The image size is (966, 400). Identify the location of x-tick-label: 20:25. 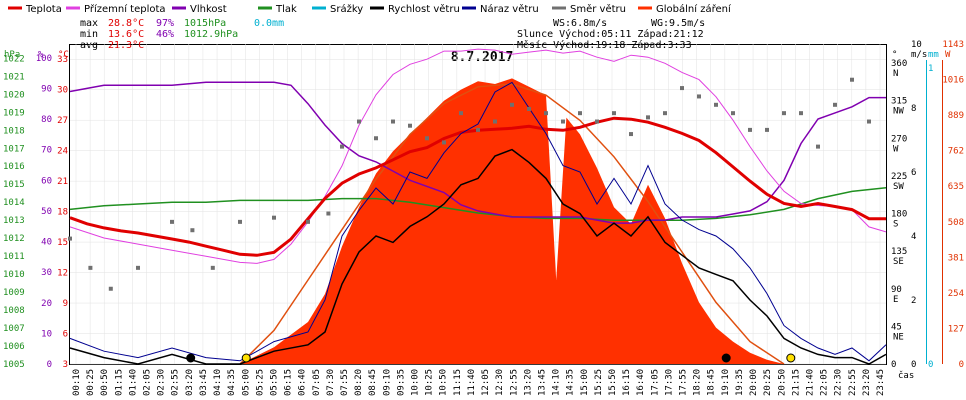
(768, 382).